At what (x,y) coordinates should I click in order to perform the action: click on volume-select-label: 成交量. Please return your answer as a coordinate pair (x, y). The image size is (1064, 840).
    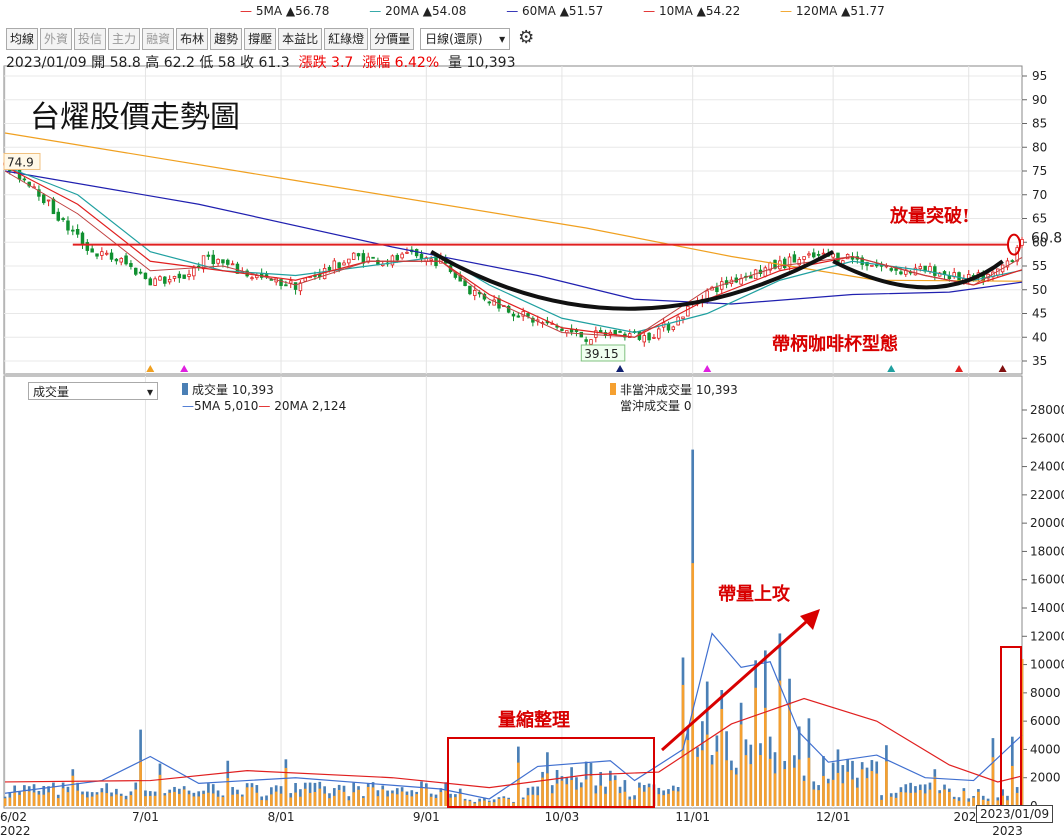
    Looking at the image, I should click on (51, 392).